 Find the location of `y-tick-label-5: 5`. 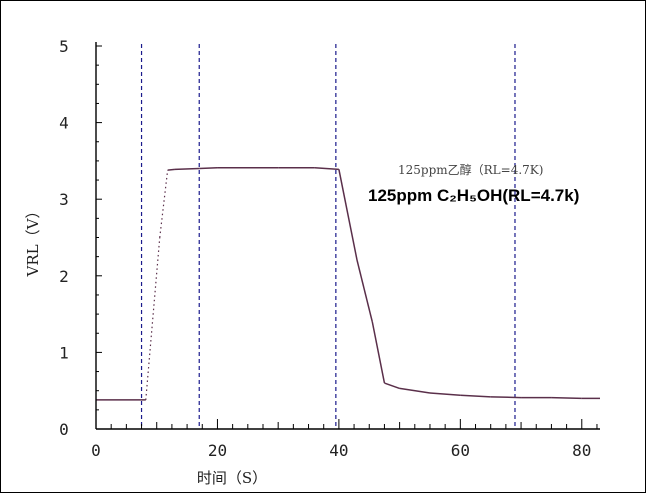

y-tick-label-5: 5 is located at coordinates (64, 46).